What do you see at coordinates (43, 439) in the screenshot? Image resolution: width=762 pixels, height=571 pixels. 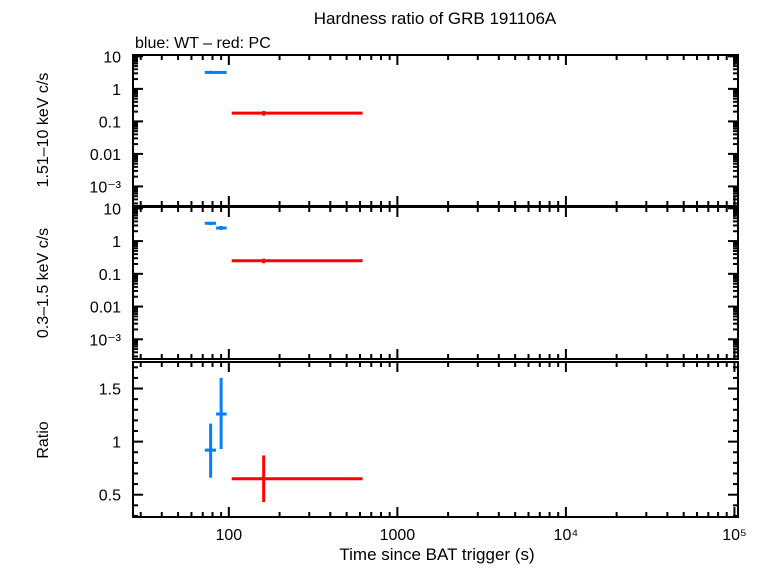 I see `y-axis-label-ratio: Ratio` at bounding box center [43, 439].